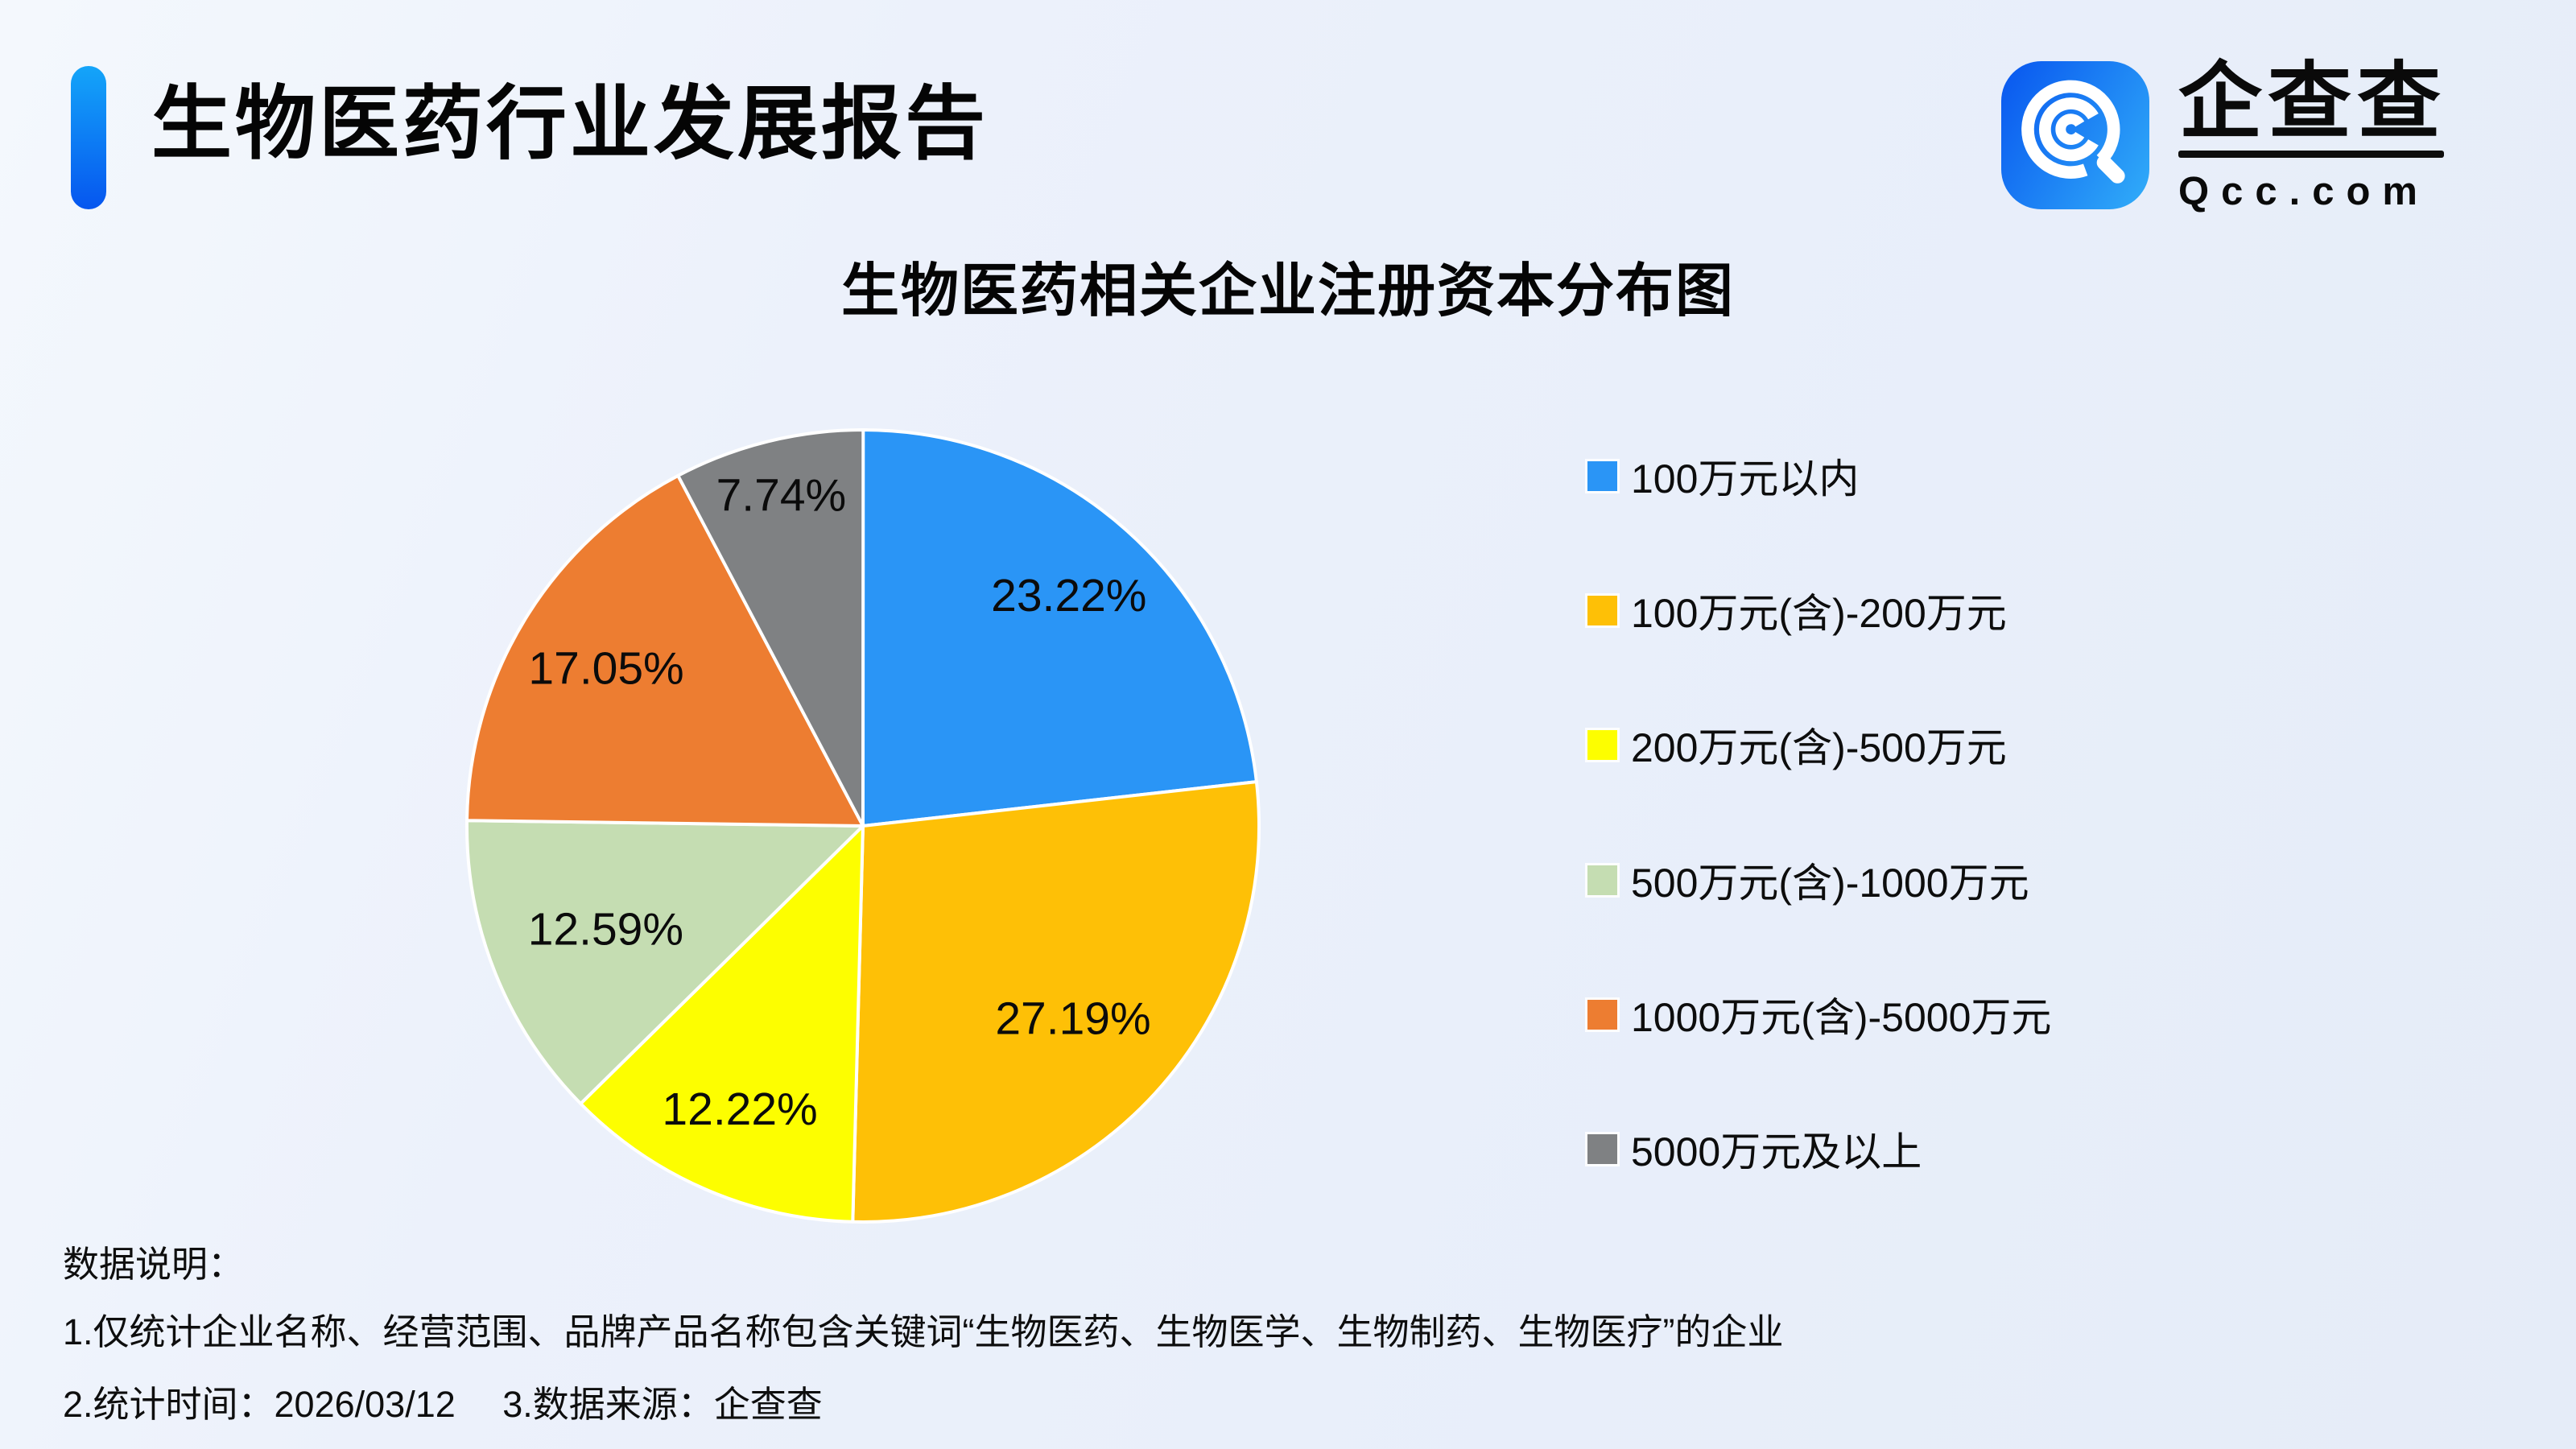  I want to click on pie-value-label: 7.74%, so click(781, 495).